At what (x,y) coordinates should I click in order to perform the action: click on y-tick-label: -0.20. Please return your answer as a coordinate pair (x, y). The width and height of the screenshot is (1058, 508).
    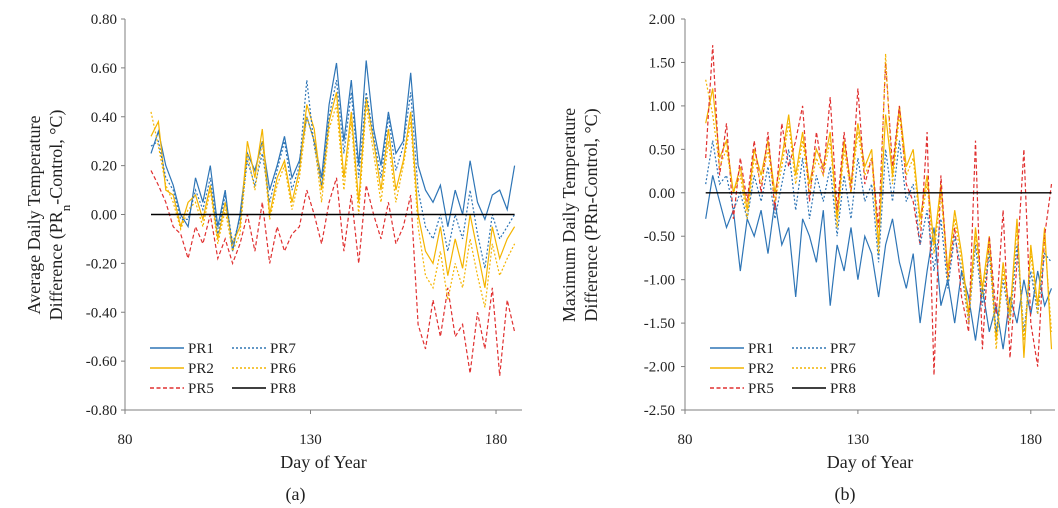
    Looking at the image, I should click on (101, 264).